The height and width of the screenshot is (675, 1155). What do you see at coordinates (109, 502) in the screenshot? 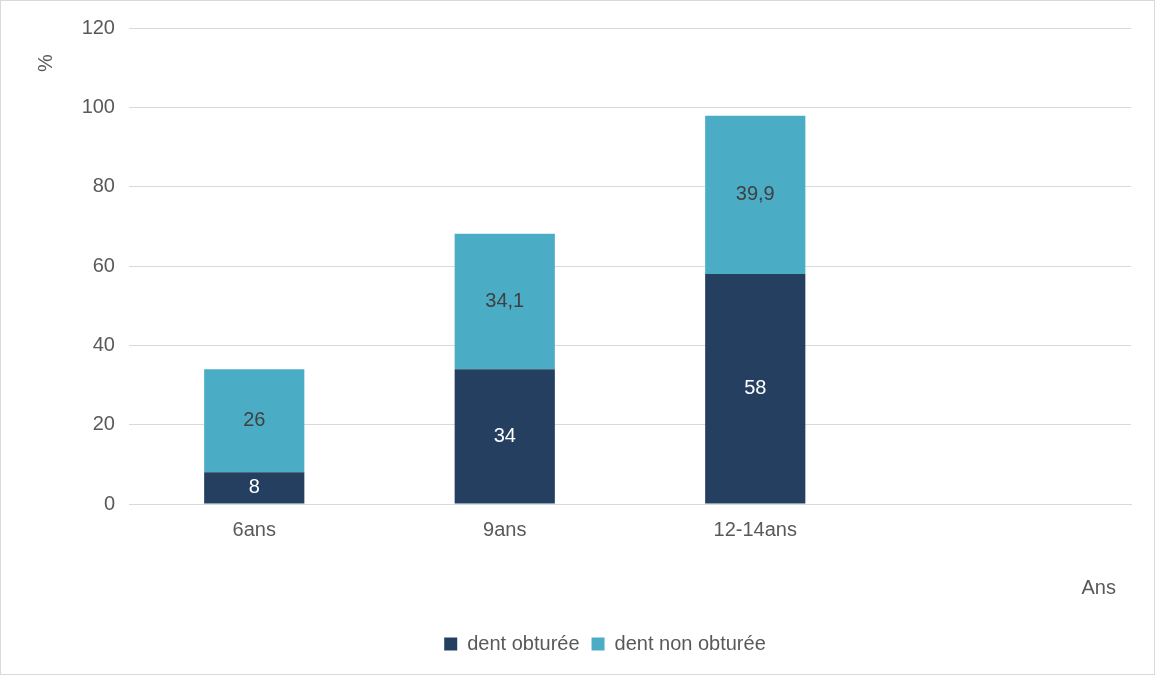
I see `y-tick-label: 0` at bounding box center [109, 502].